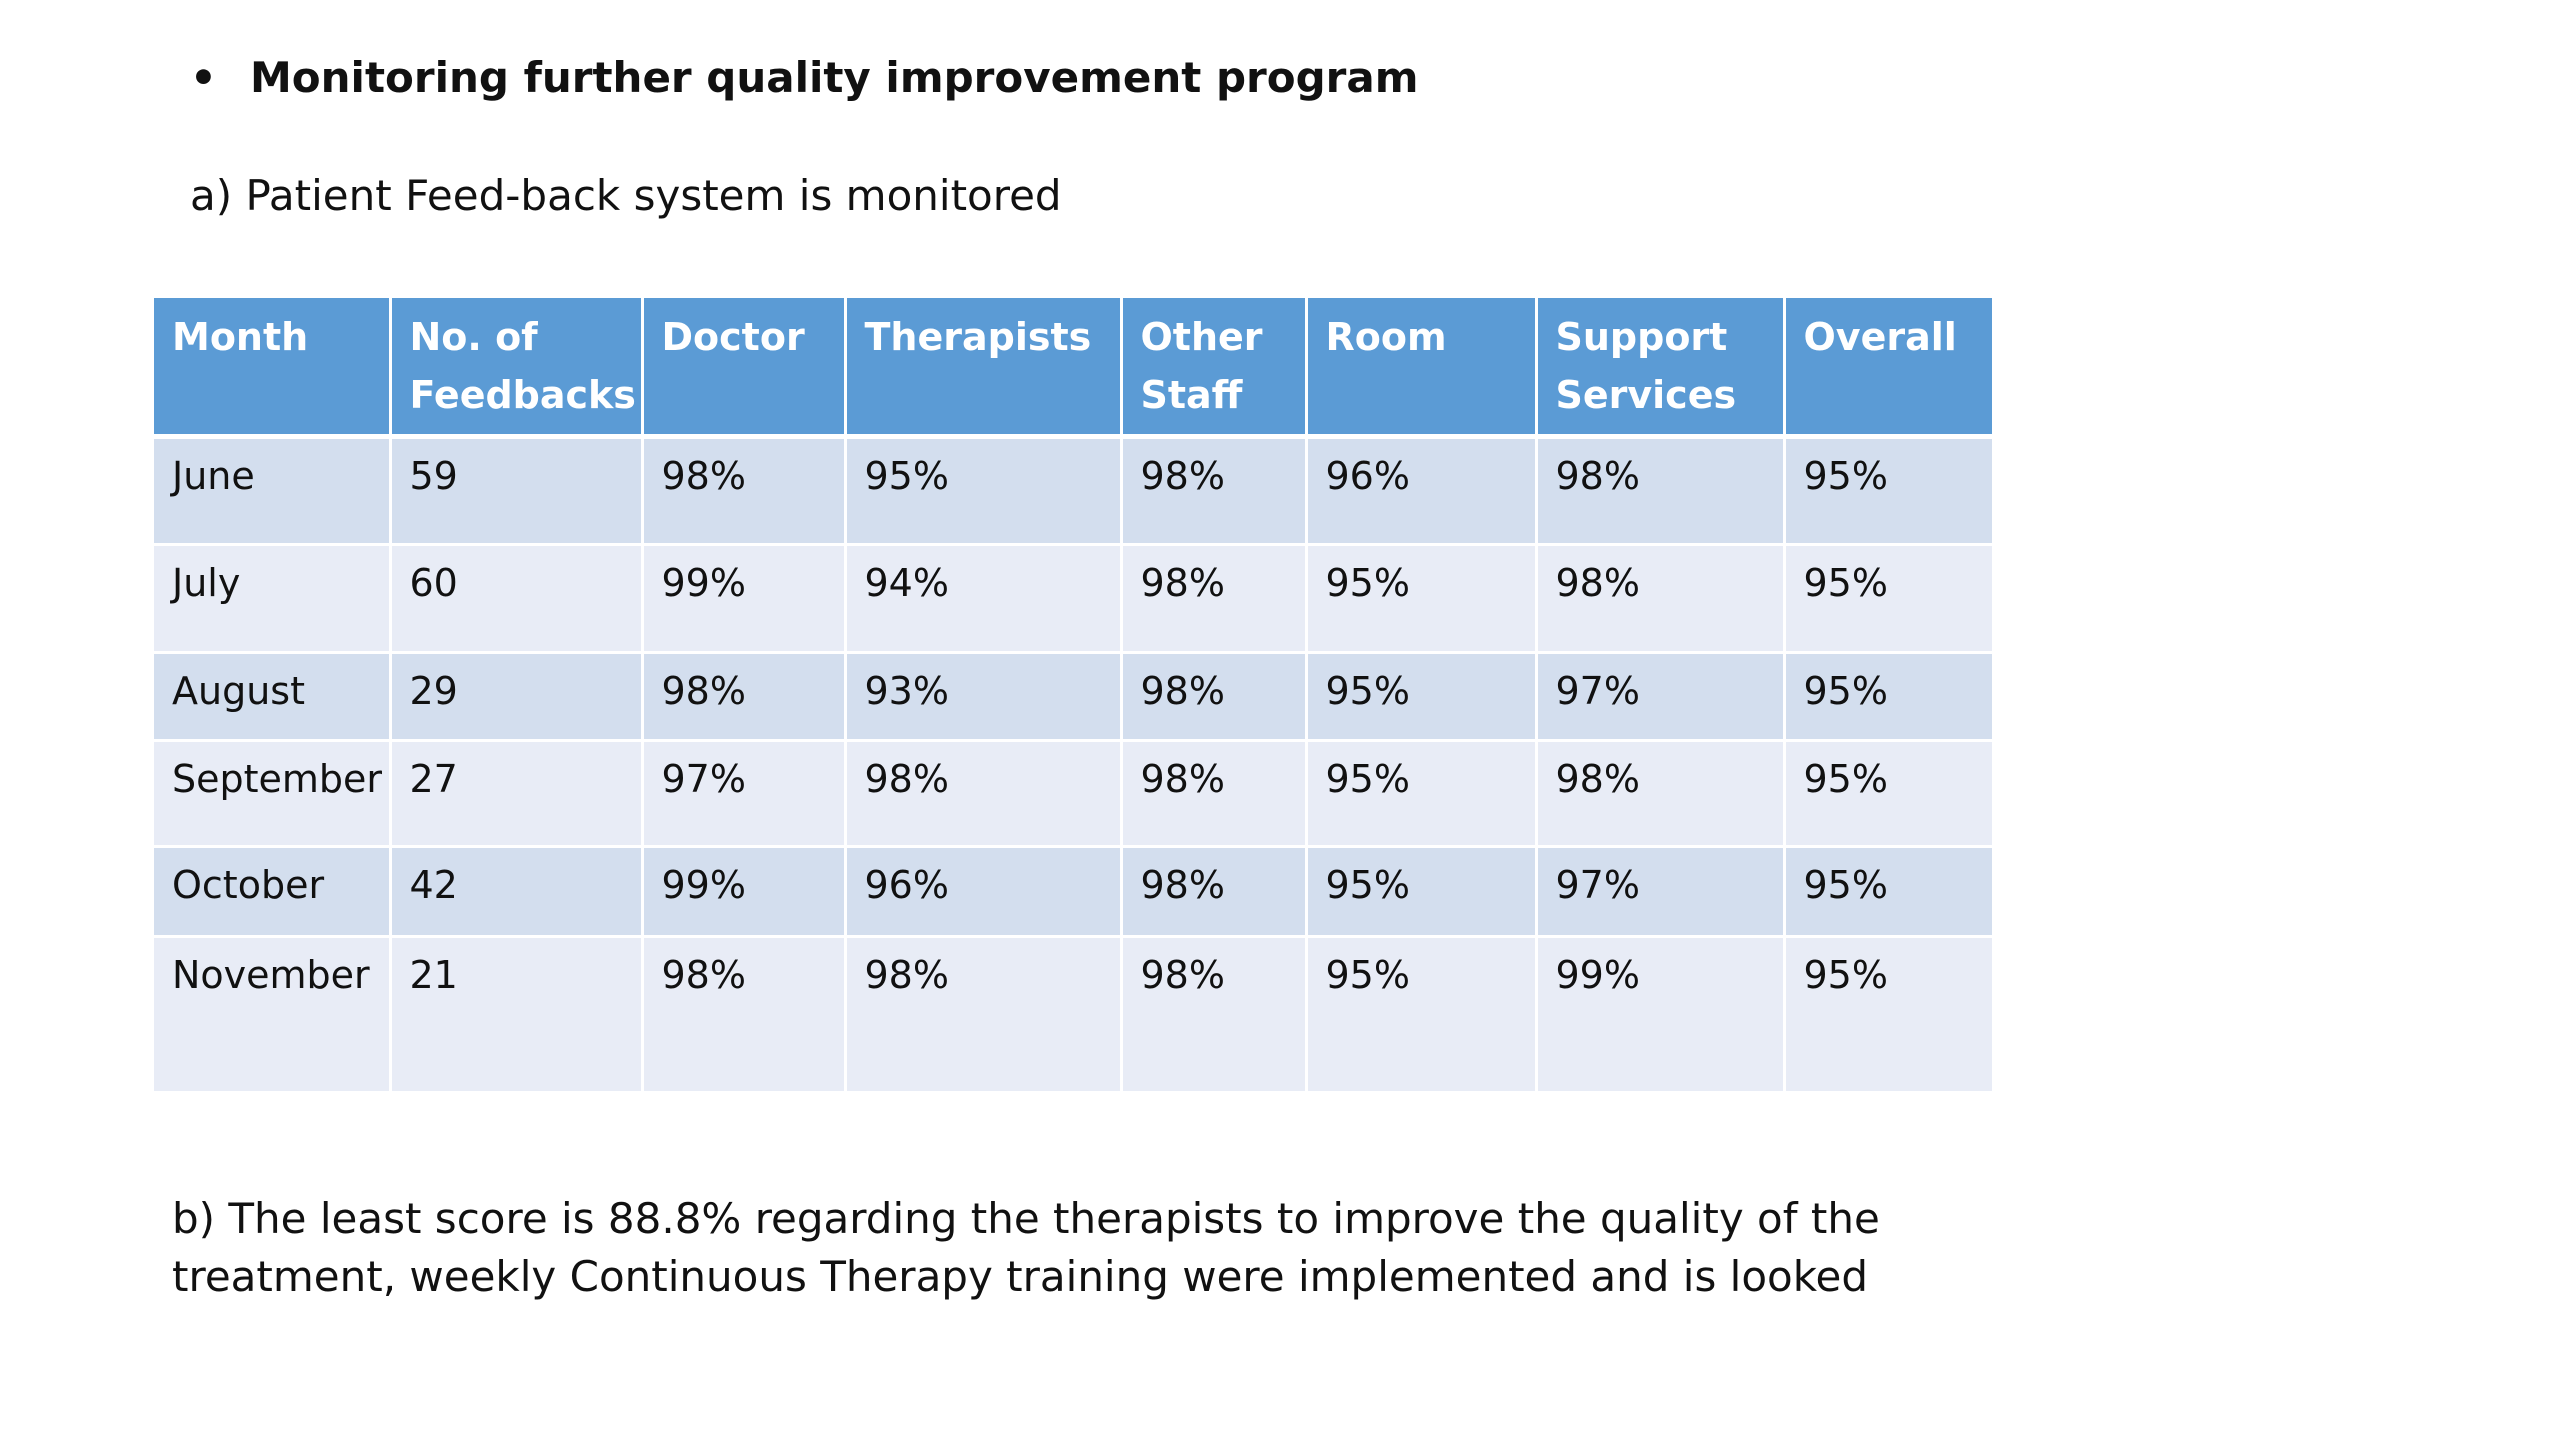 The height and width of the screenshot is (1440, 2560). I want to click on column-header-therapists: Therapists, so click(984, 368).